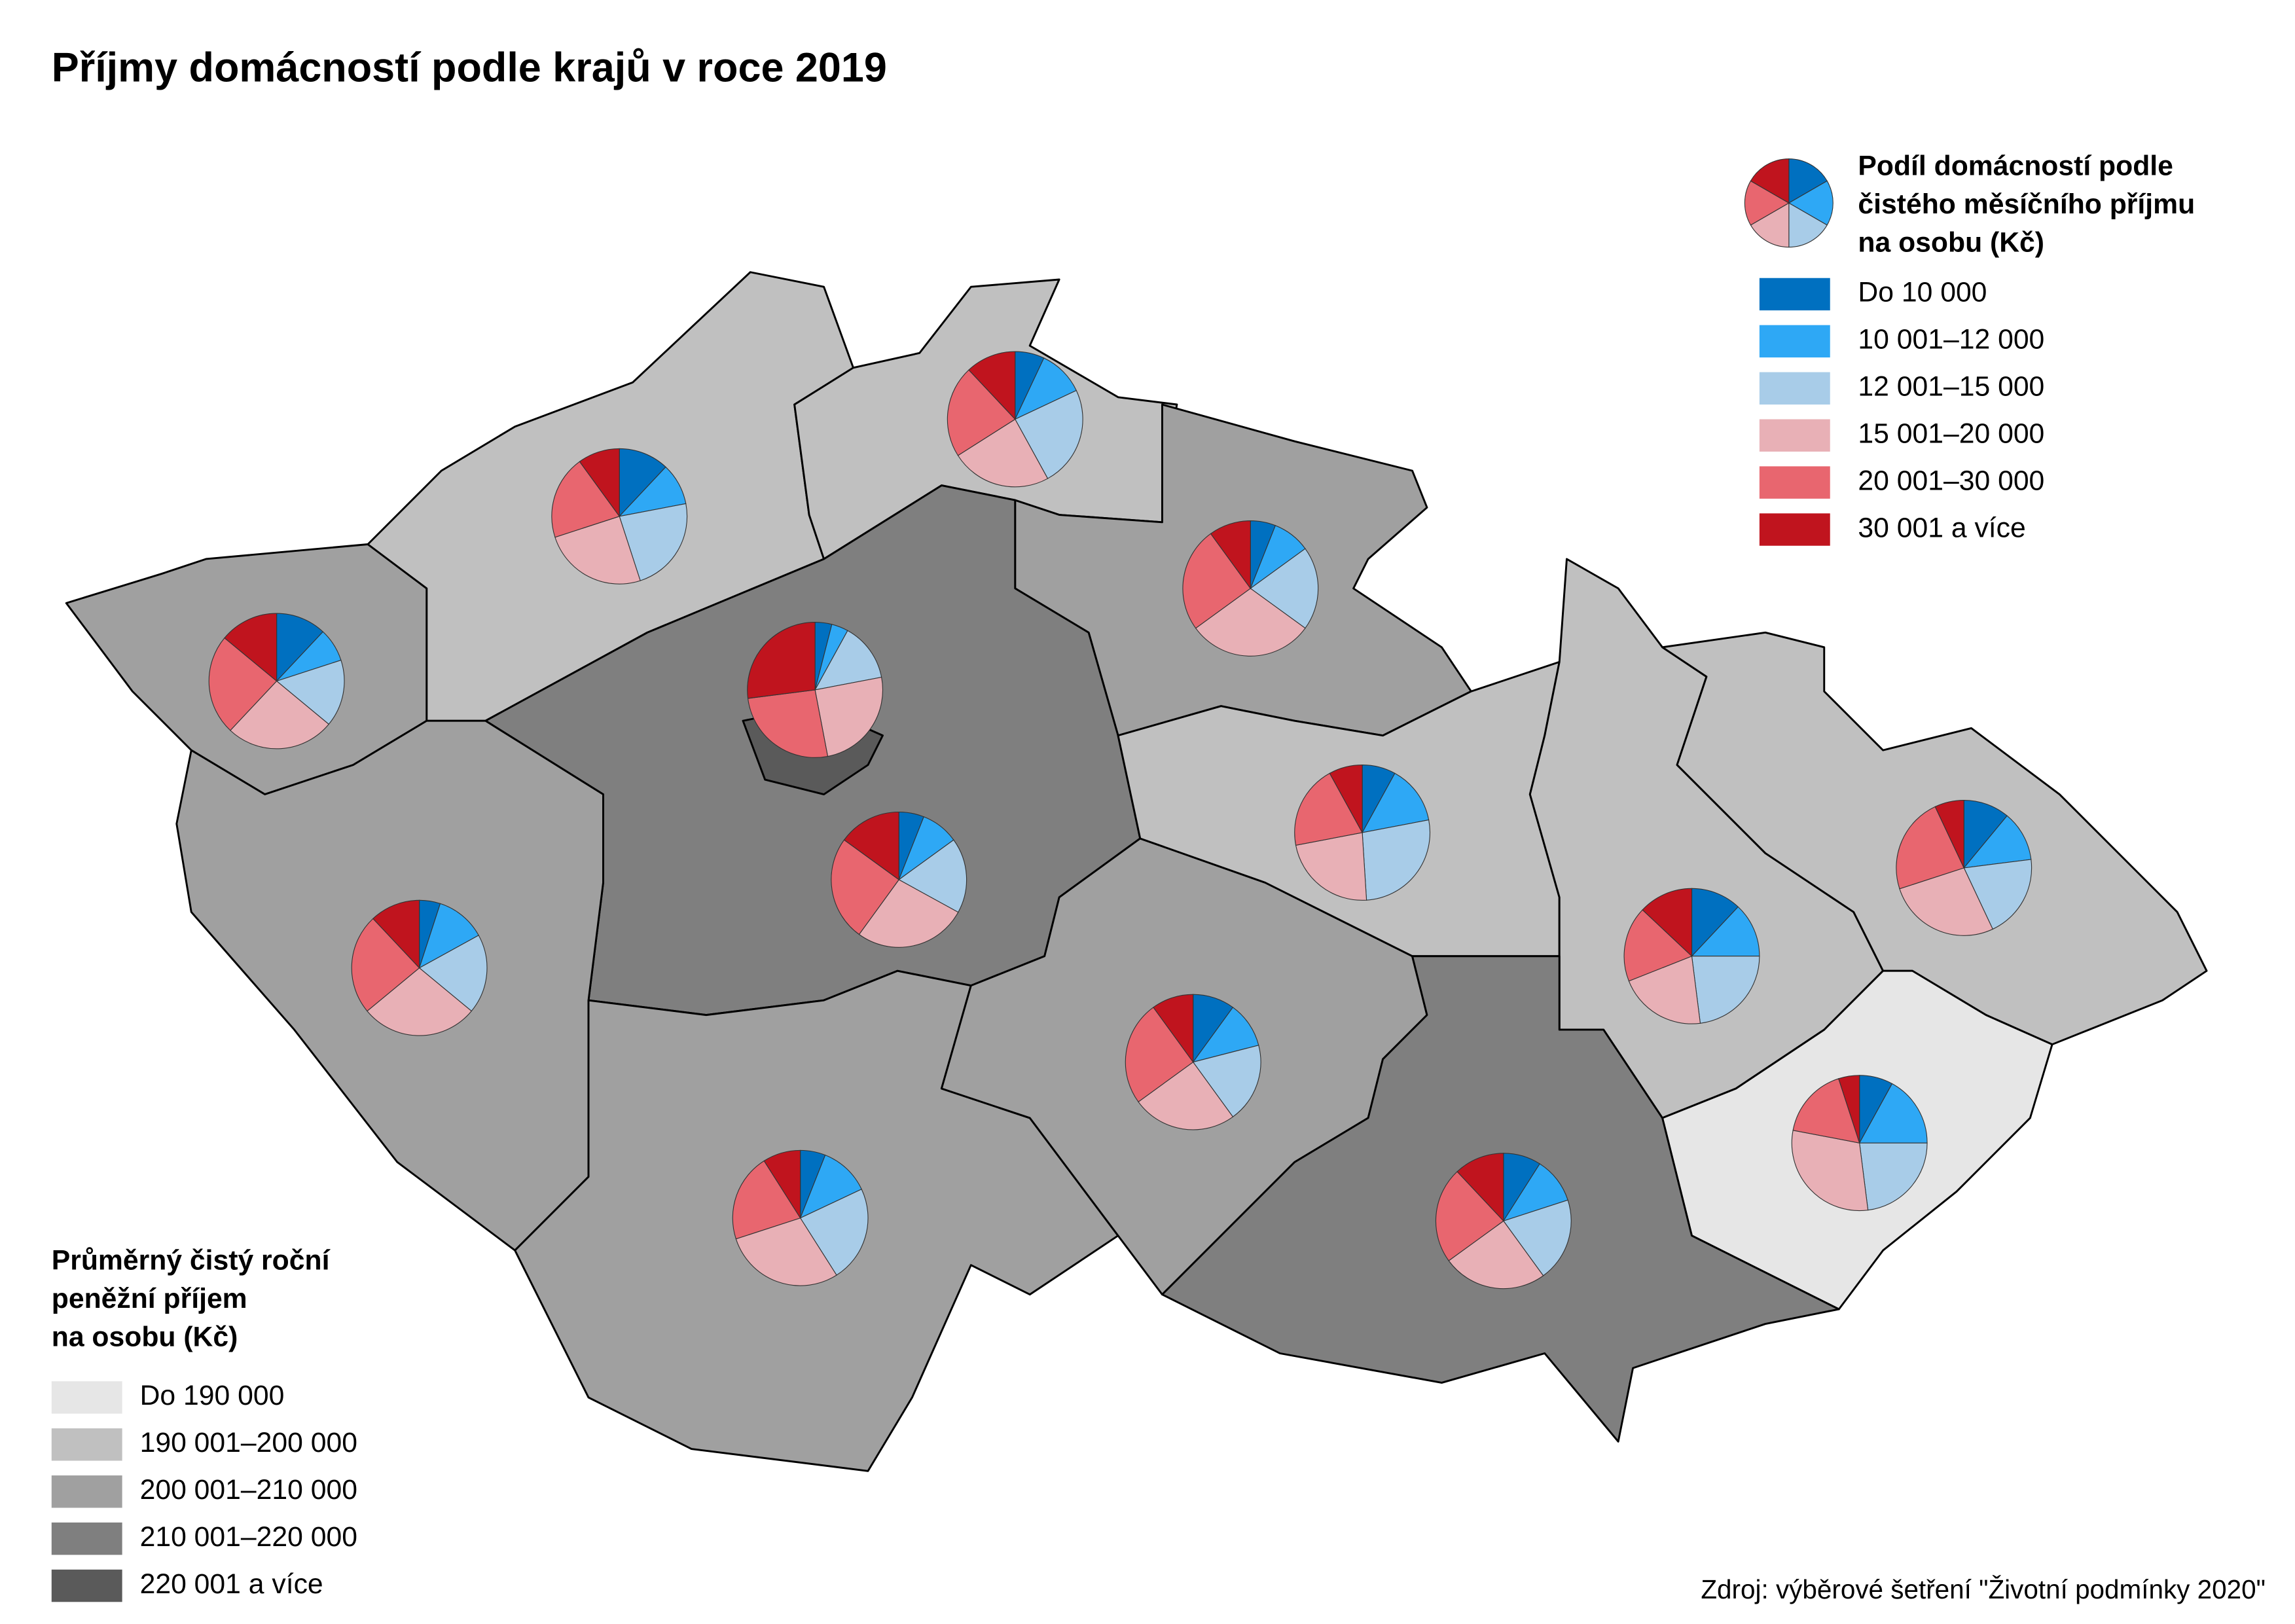  I want to click on legend-label: Do 190 000, so click(212, 1396).